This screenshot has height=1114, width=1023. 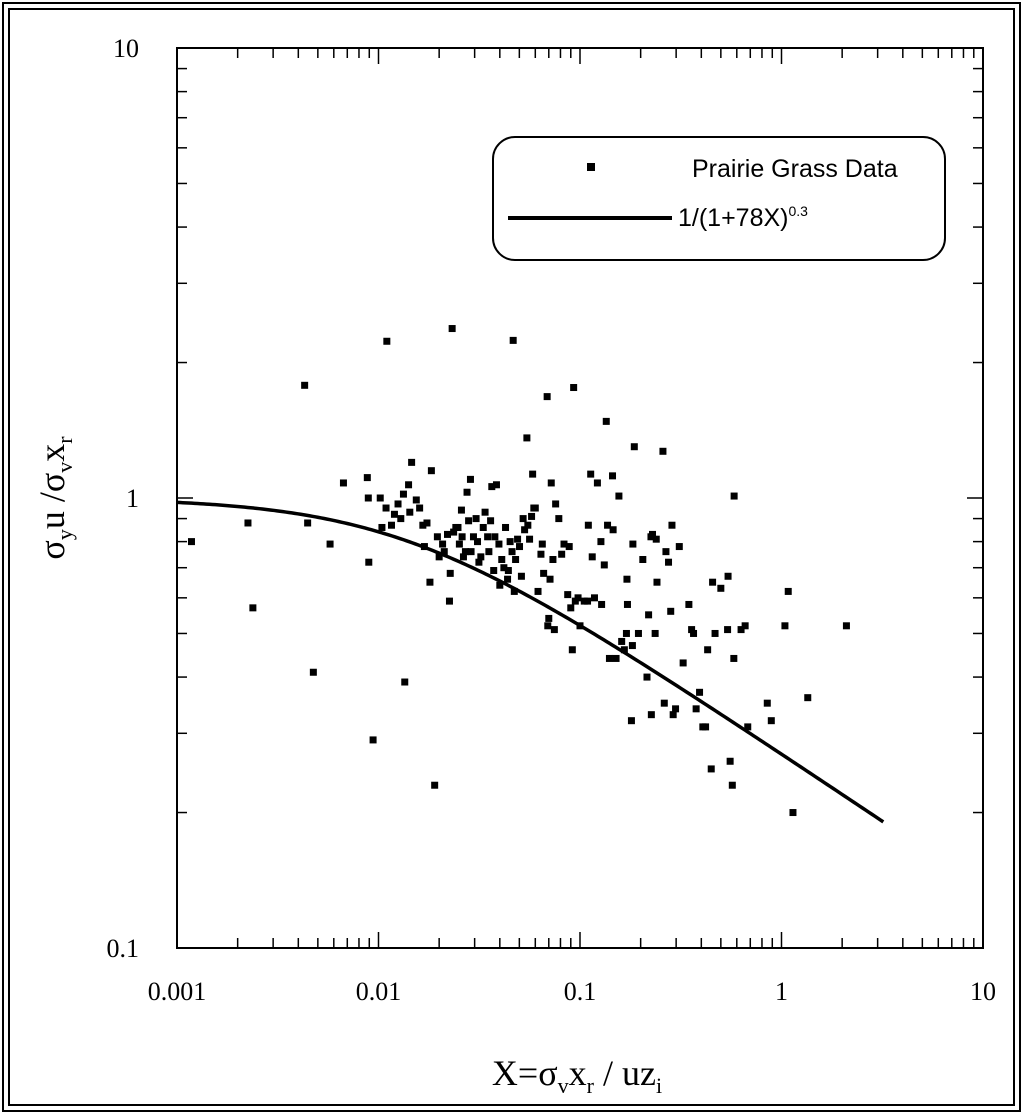 I want to click on y-tick-label: 1, so click(x=132, y=498).